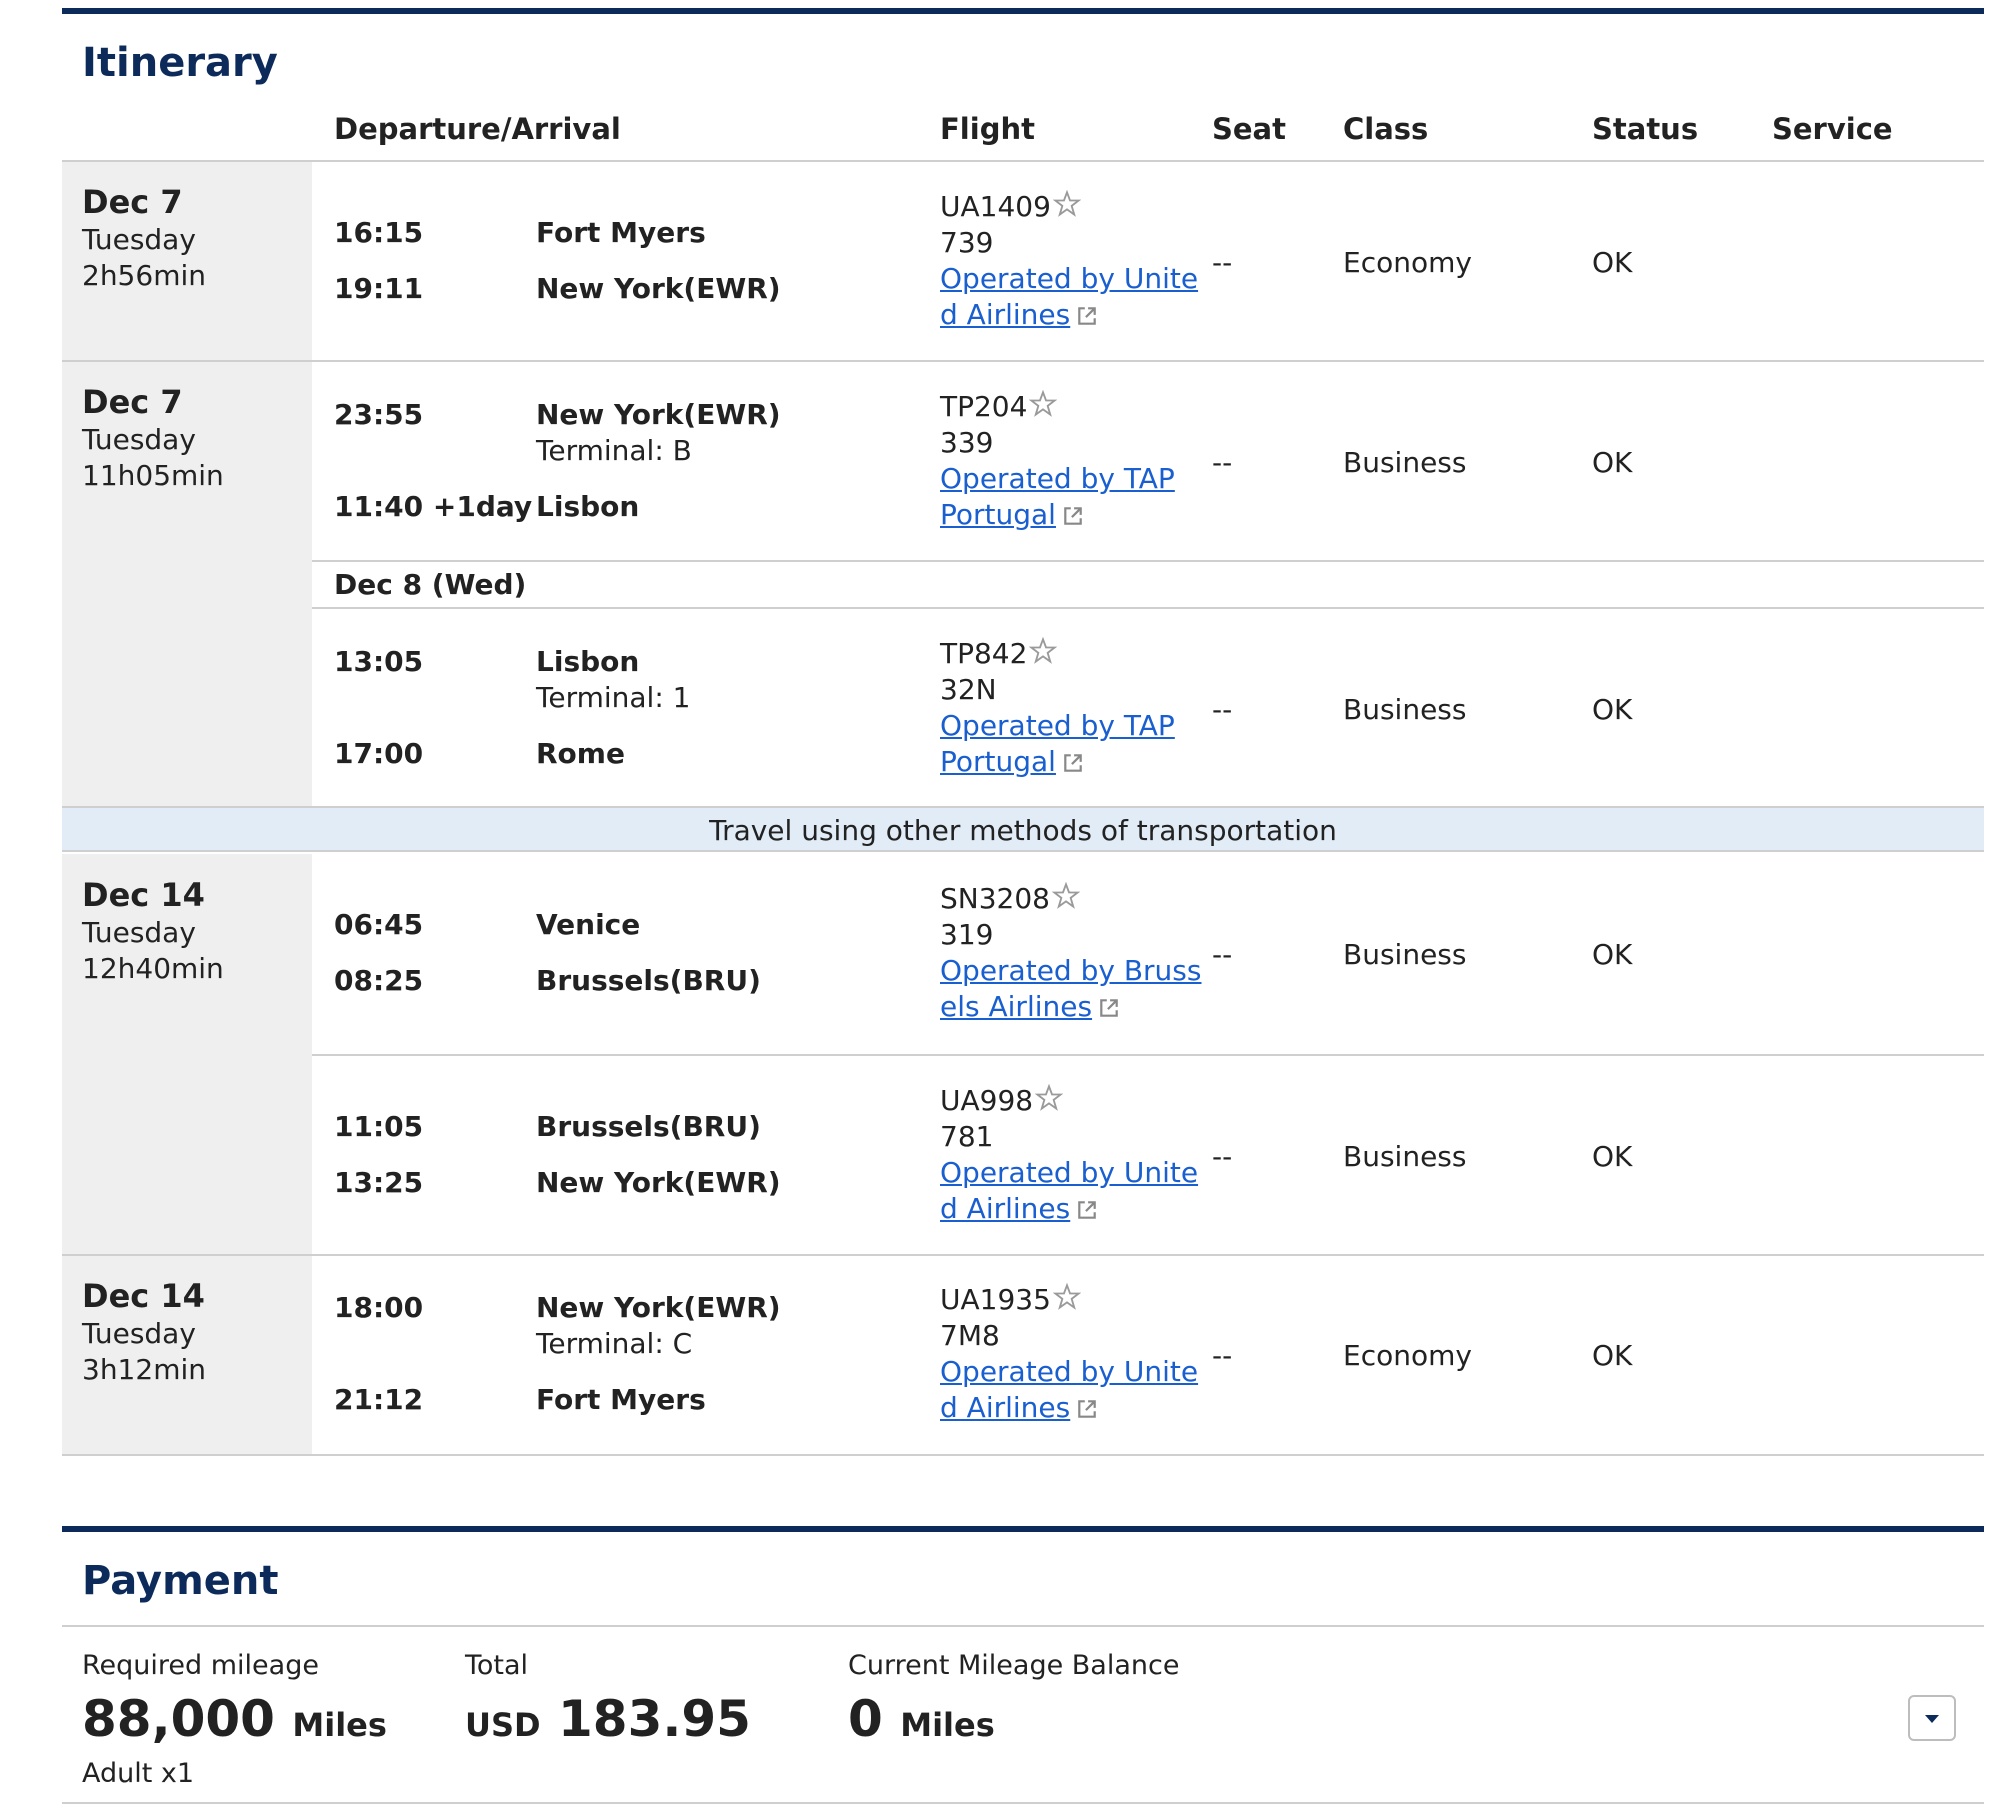 The width and height of the screenshot is (2000, 1806). I want to click on departure-time: 11:05, so click(379, 1126).